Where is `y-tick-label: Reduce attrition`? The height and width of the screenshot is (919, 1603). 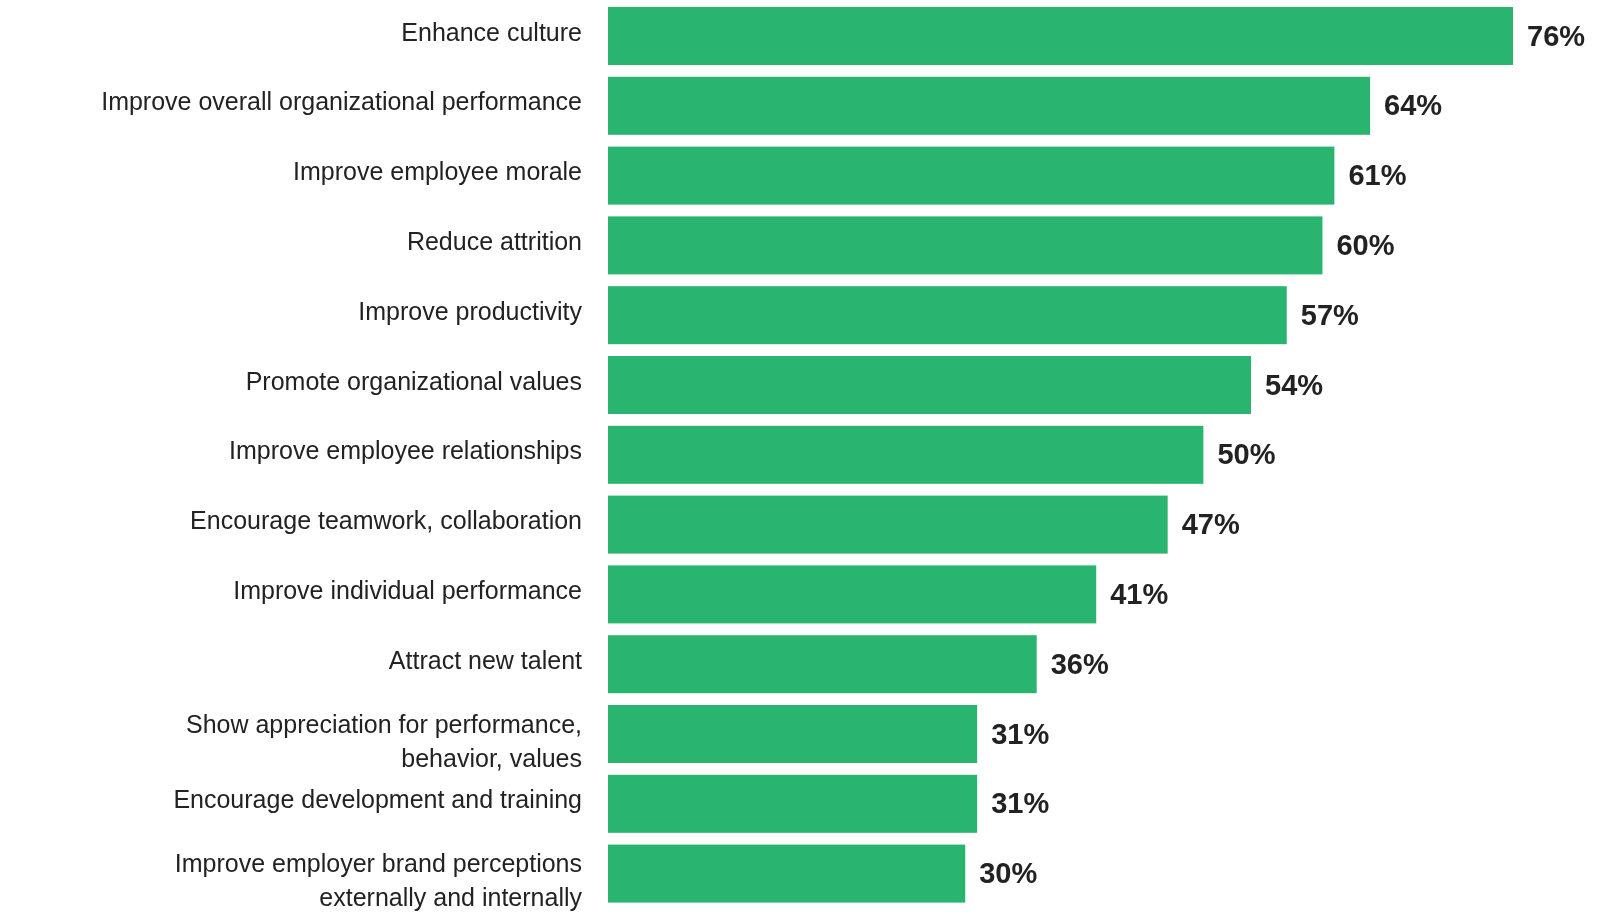 y-tick-label: Reduce attrition is located at coordinates (494, 241).